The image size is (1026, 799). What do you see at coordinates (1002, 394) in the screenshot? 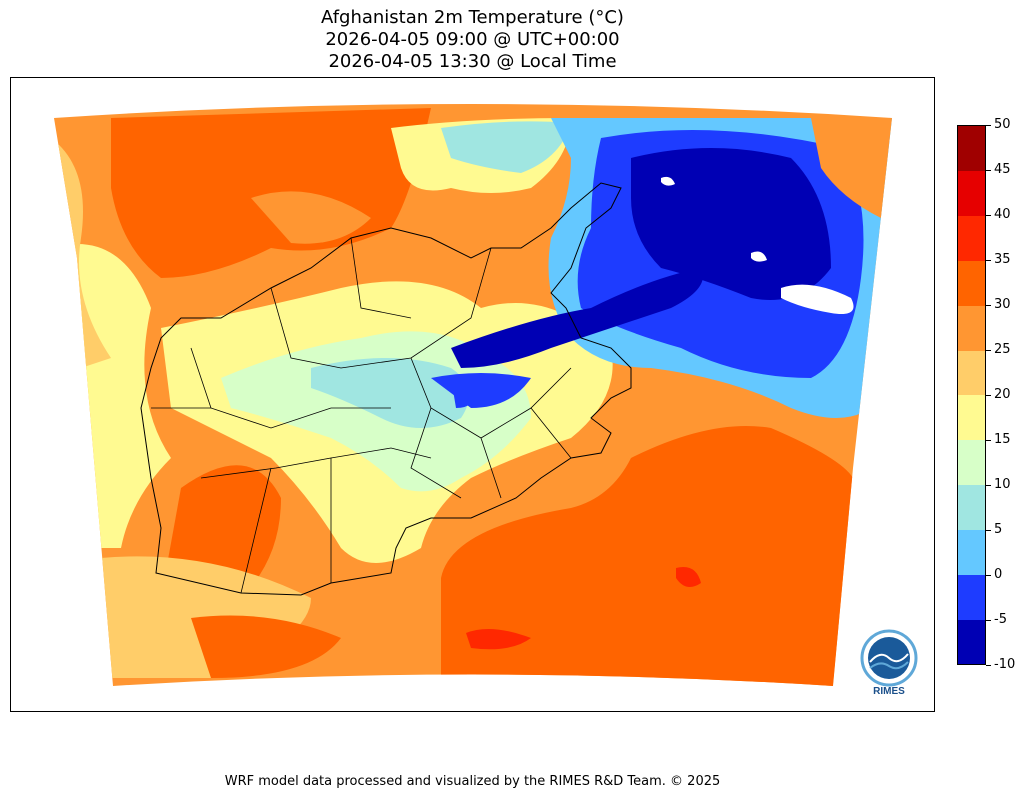
I see `colorbar-tick-label: 20` at bounding box center [1002, 394].